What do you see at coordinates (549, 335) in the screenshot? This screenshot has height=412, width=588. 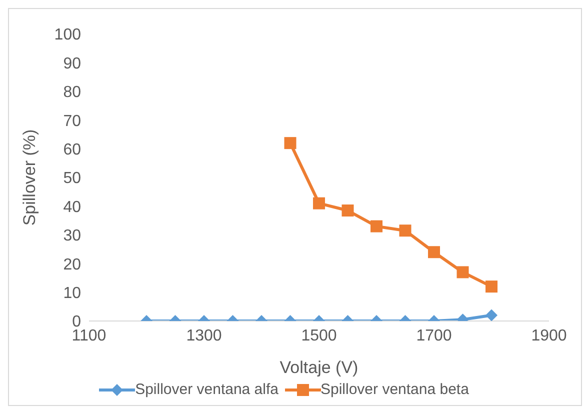 I see `x-tick-label: 1900` at bounding box center [549, 335].